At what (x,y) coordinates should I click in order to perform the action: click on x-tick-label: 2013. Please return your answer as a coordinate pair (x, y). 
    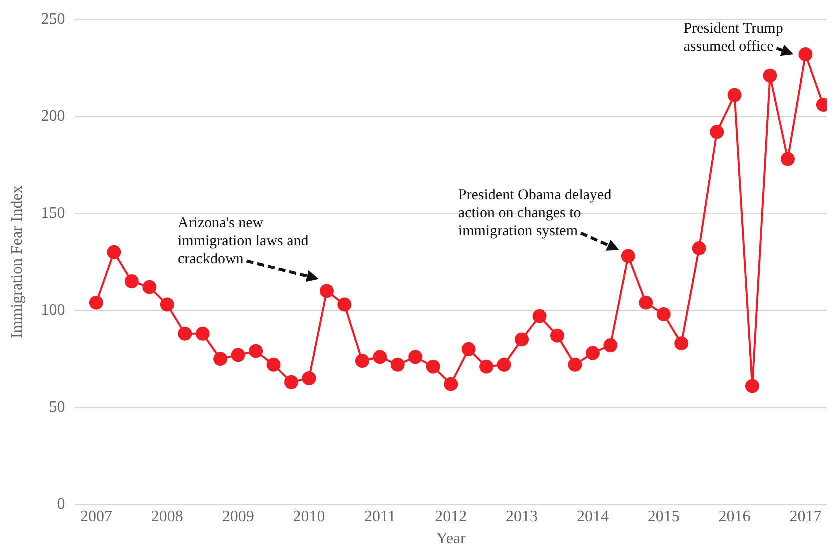
    Looking at the image, I should click on (522, 517).